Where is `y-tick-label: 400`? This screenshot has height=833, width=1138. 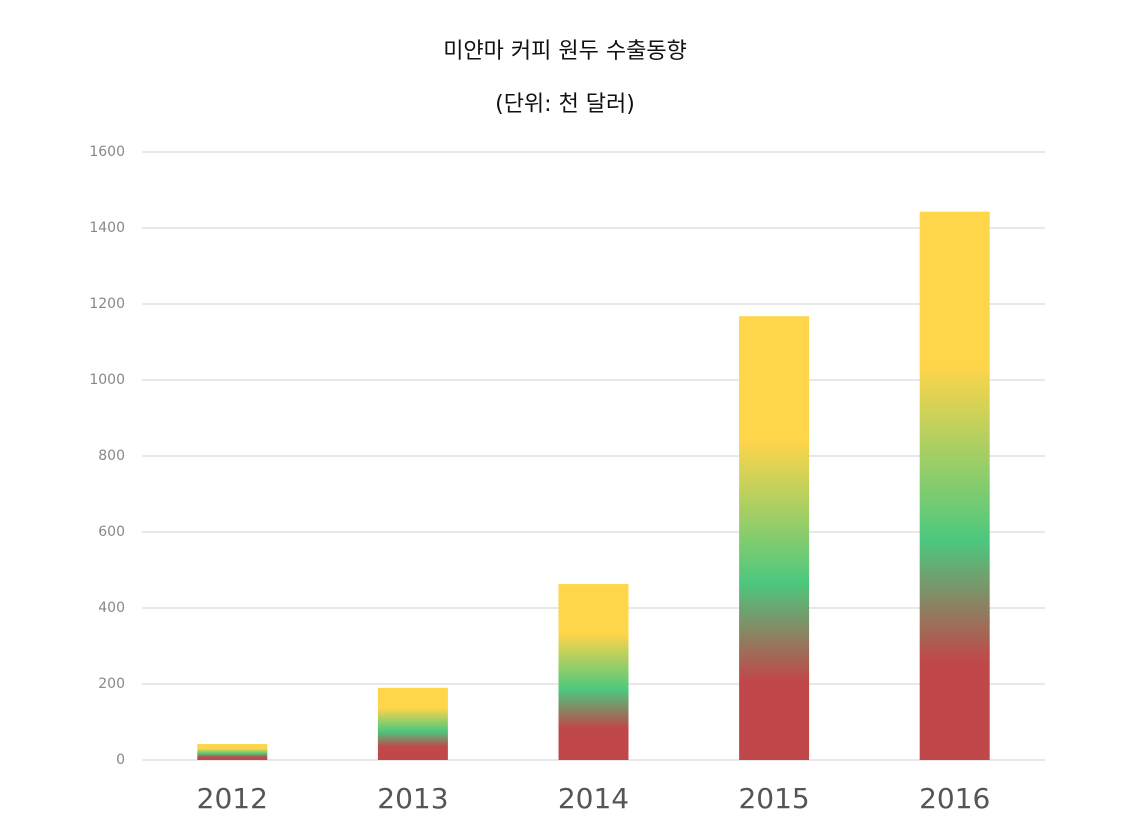 y-tick-label: 400 is located at coordinates (111, 608).